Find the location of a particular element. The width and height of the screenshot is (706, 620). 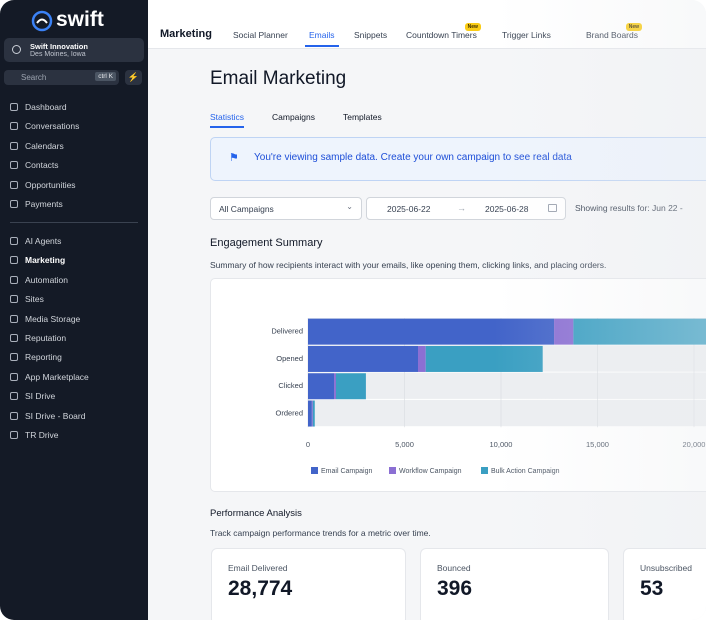

metric-label: Email Delivered is located at coordinates (258, 568).